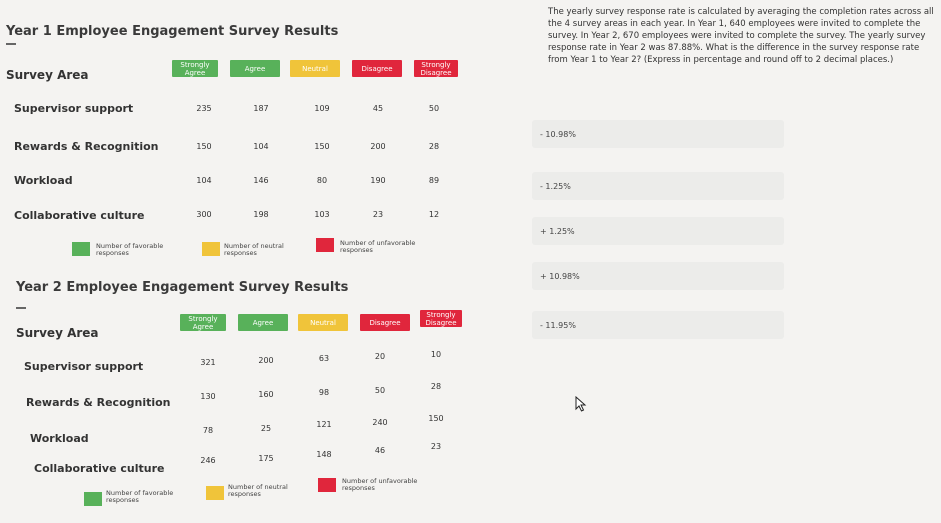 The height and width of the screenshot is (523, 941). Describe the element at coordinates (79, 215) in the screenshot. I see `year1-row-label: Collaborative culture` at that location.